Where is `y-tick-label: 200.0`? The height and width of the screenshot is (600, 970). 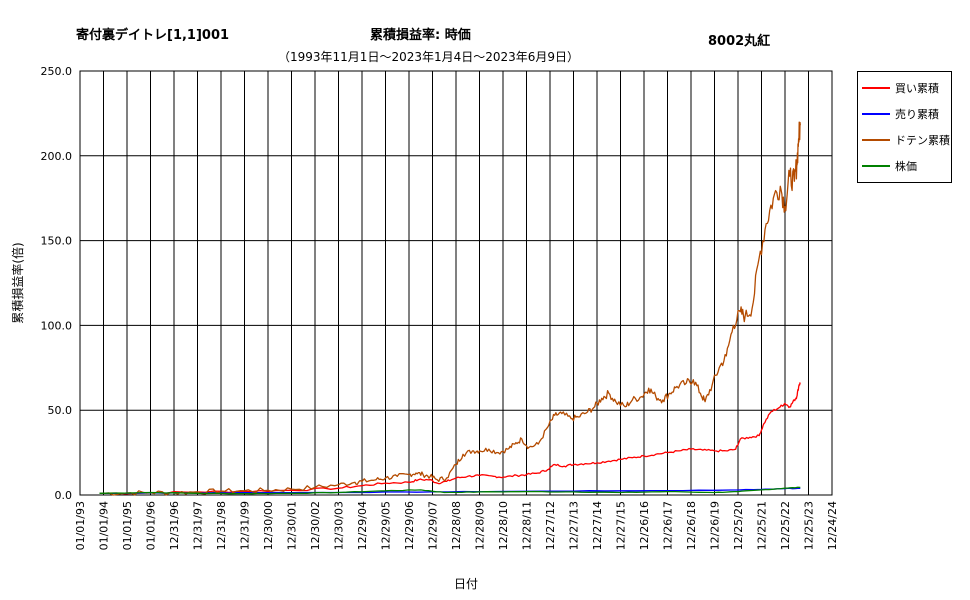
y-tick-label: 200.0 is located at coordinates (57, 156).